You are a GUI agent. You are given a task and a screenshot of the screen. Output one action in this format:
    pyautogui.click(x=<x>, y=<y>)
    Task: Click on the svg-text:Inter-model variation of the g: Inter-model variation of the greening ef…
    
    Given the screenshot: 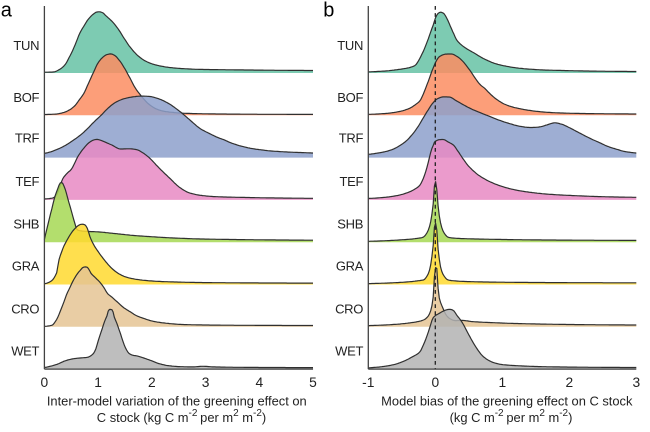 What is the action you would take?
    pyautogui.click(x=177, y=401)
    